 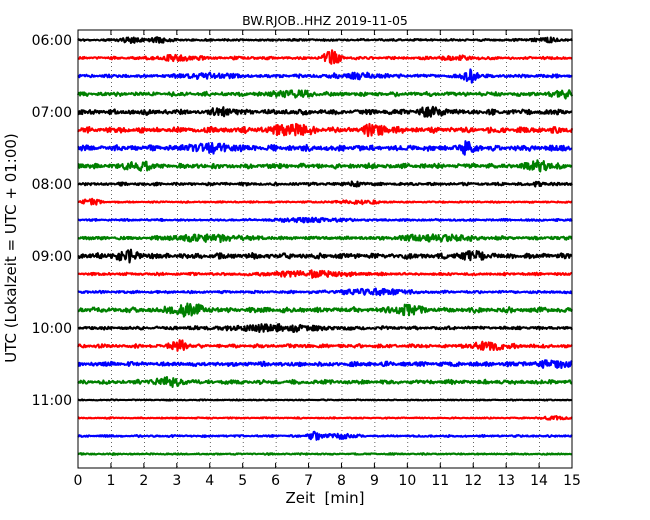 What do you see at coordinates (572, 481) in the screenshot?
I see `x-tick-label-15: 15` at bounding box center [572, 481].